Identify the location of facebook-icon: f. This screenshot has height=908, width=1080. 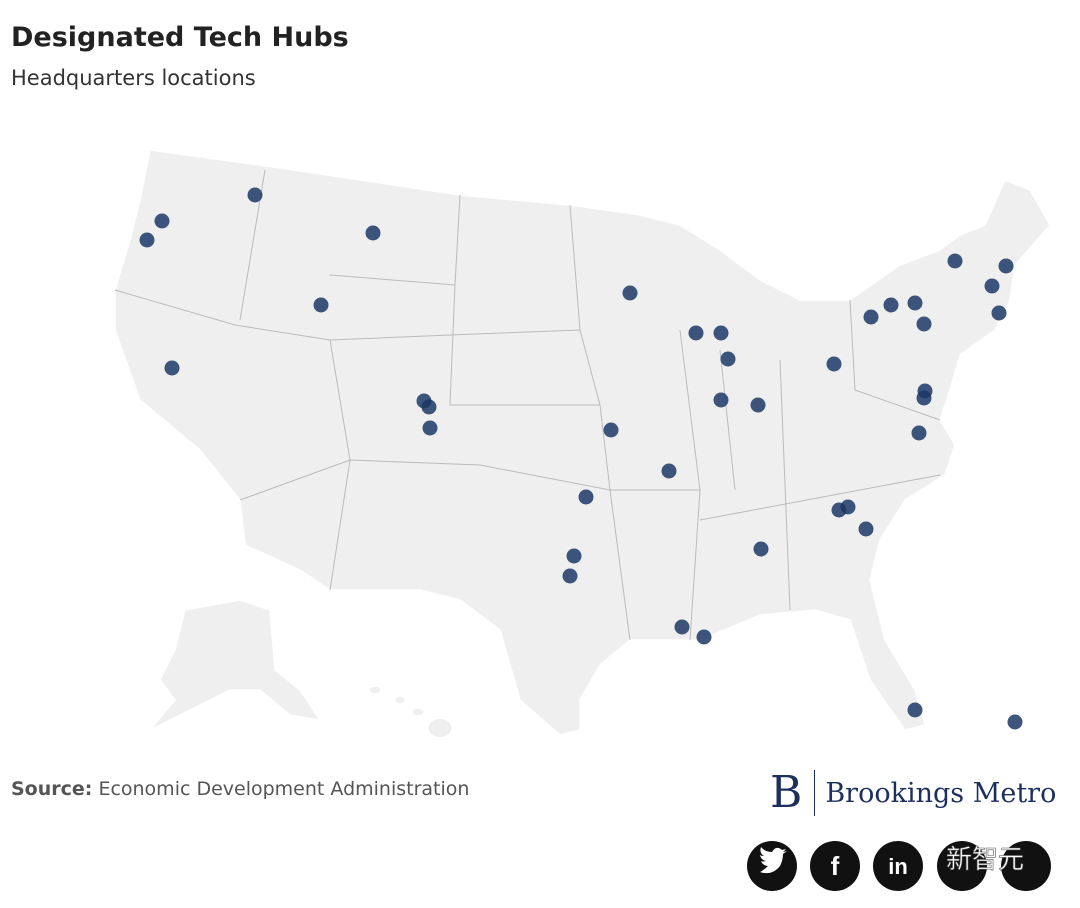
(835, 866).